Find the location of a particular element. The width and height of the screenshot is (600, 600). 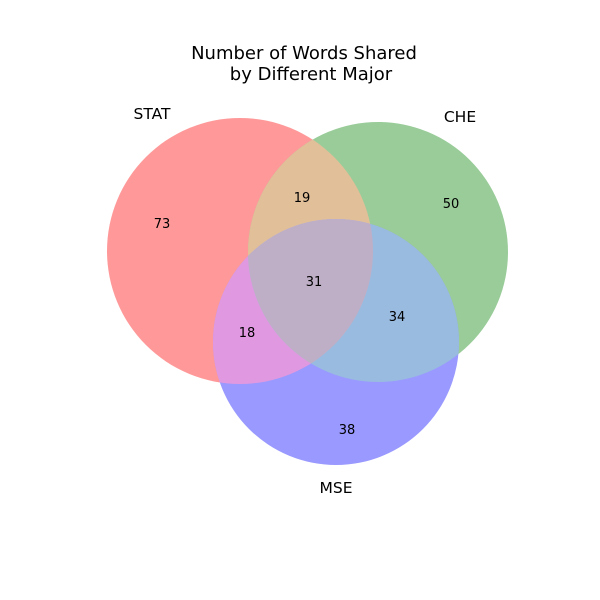

set-label-mse: MSE is located at coordinates (335, 488).